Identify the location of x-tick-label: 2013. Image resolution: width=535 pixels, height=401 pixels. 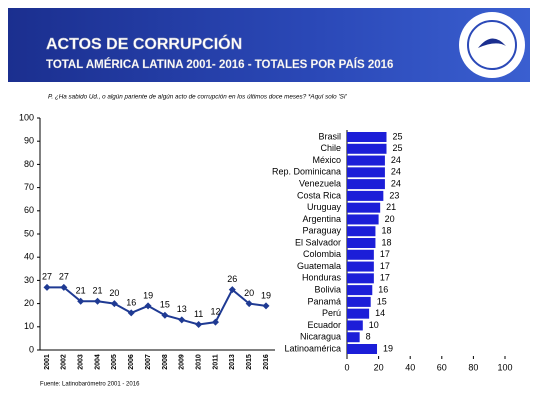
(232, 362).